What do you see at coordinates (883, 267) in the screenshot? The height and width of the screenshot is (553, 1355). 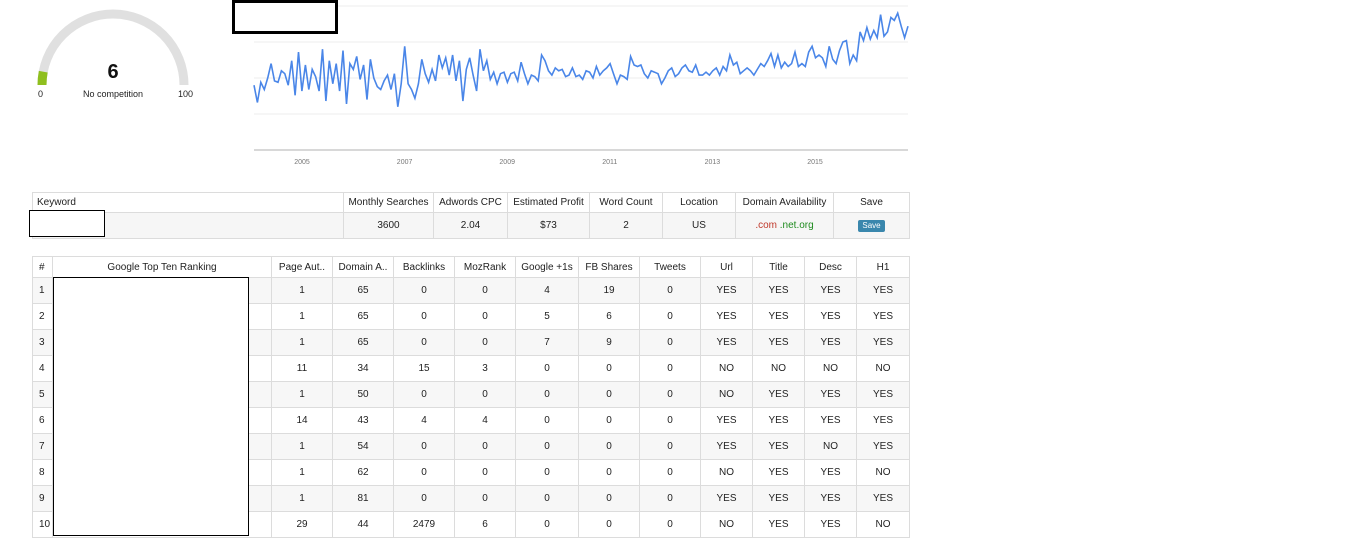 I see `col-h1: H1` at bounding box center [883, 267].